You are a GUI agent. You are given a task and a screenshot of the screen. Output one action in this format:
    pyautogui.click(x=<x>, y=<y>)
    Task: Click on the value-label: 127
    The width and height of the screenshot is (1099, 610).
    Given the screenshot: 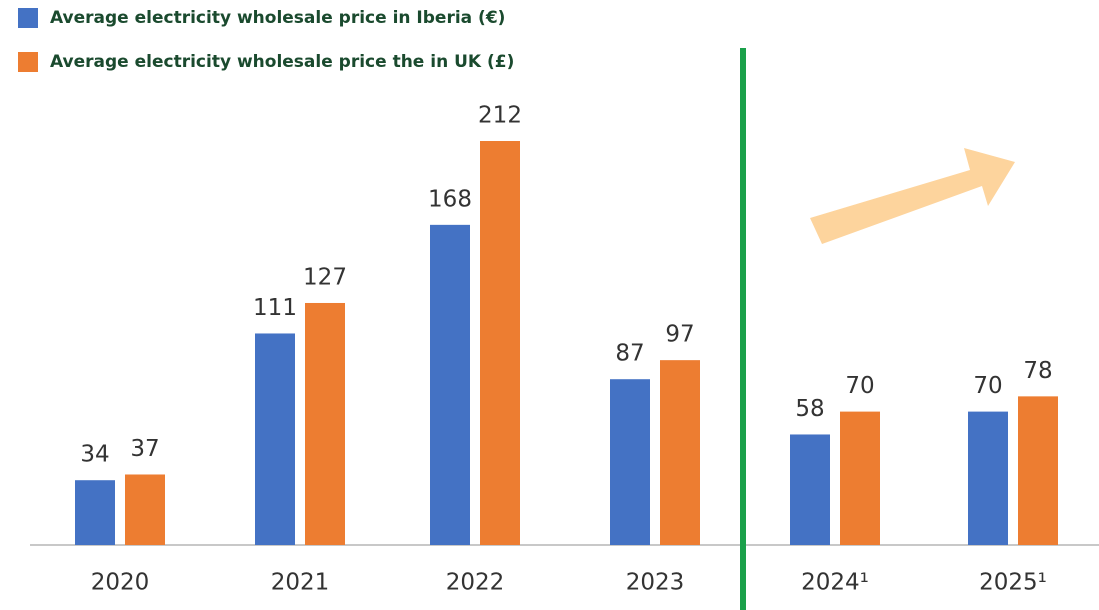 What is the action you would take?
    pyautogui.click(x=325, y=277)
    